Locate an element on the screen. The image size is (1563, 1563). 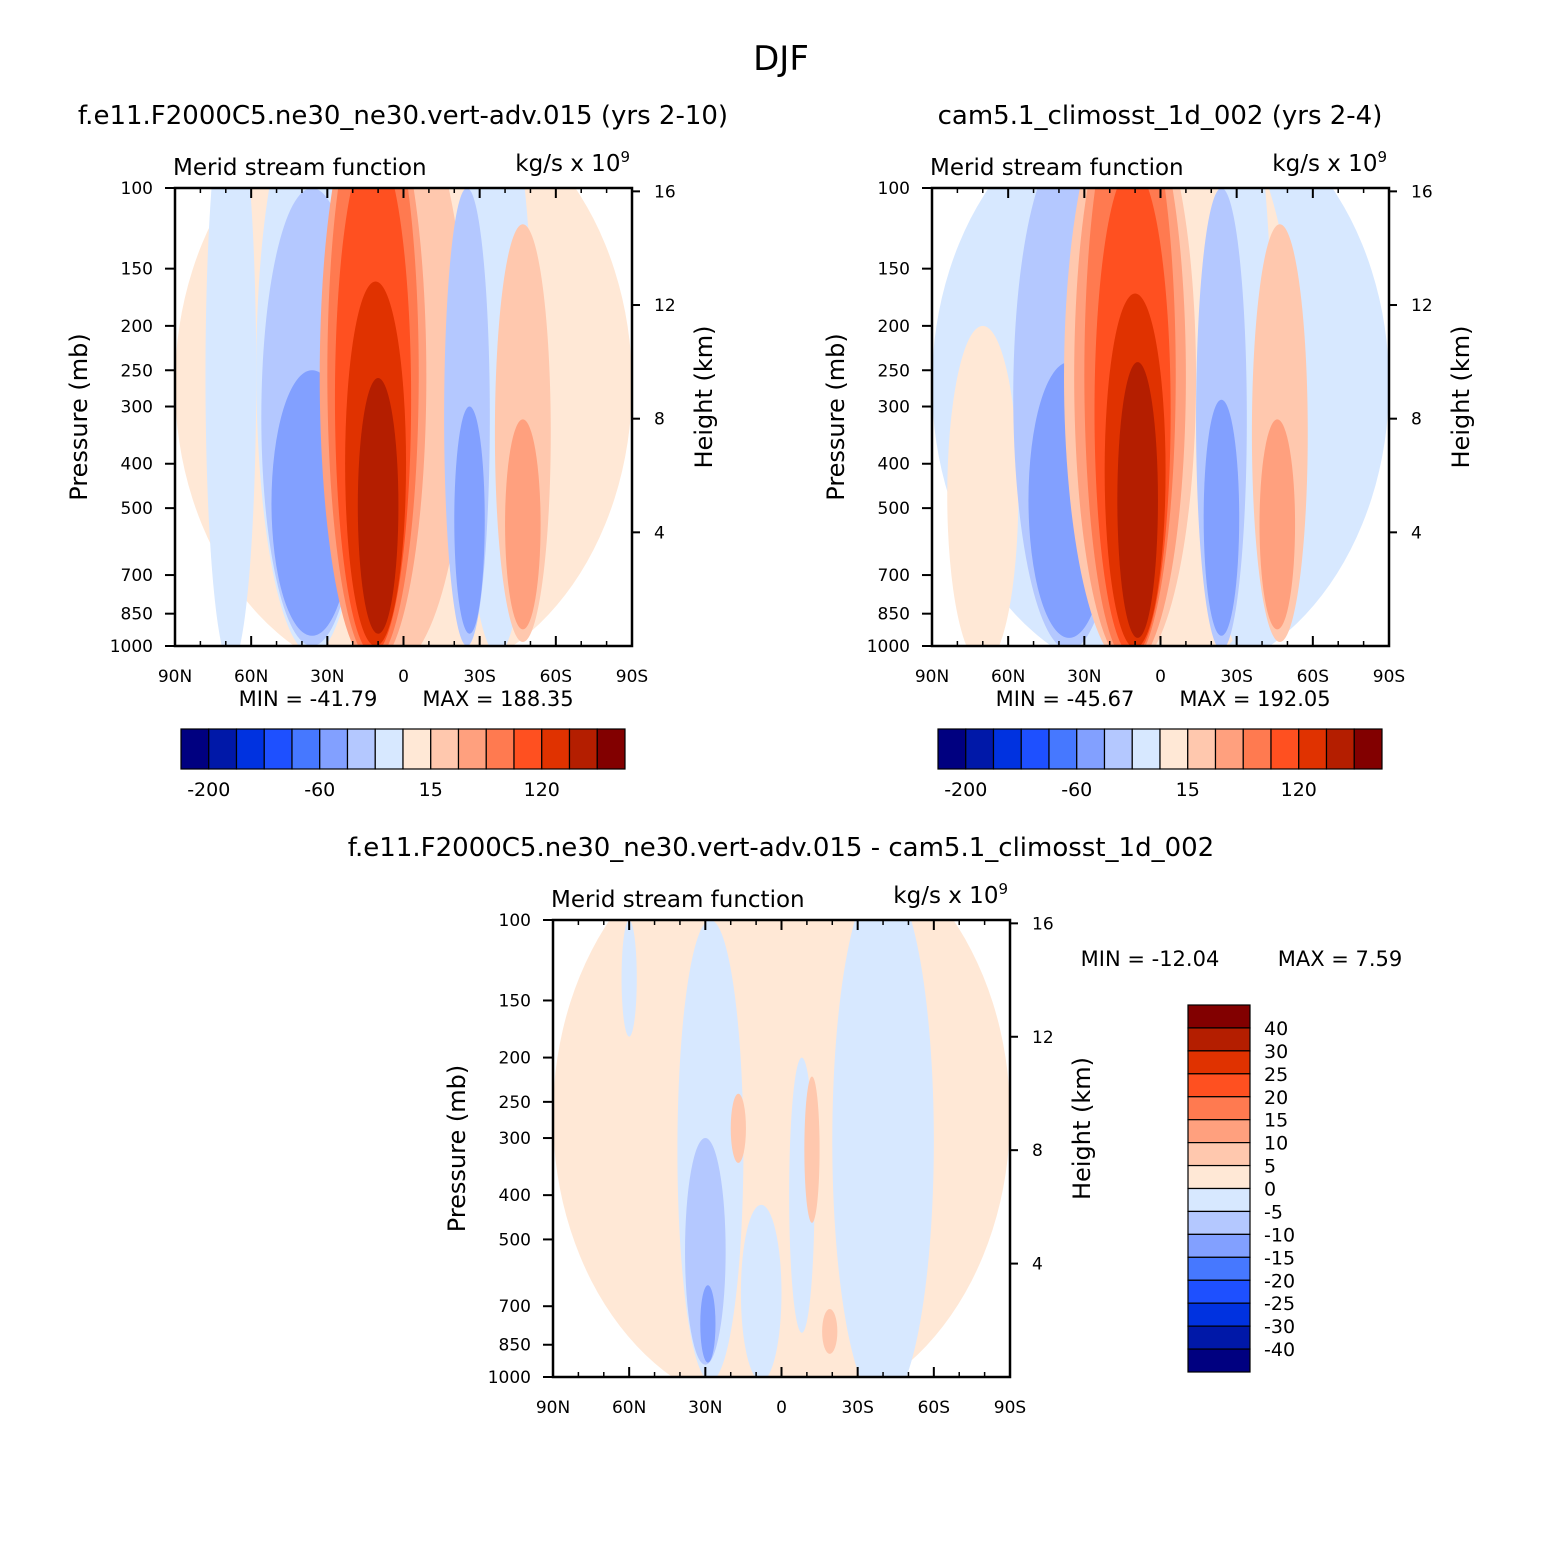
colorbar-label: 30 is located at coordinates (1276, 1052).